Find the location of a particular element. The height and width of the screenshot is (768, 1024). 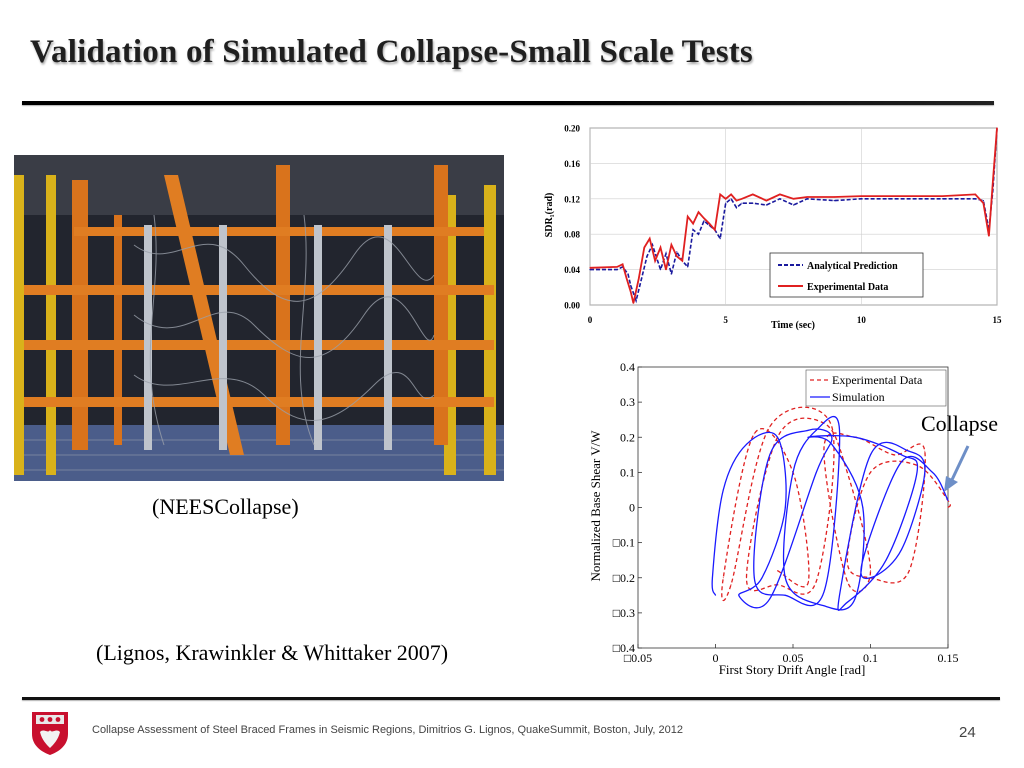

chart1-ylabel: SDR₁(rad) is located at coordinates (549, 215).